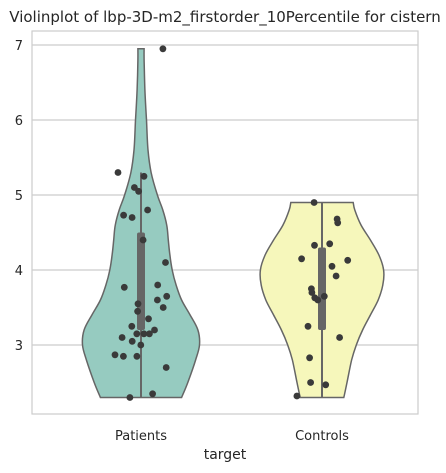 The width and height of the screenshot is (446, 473). I want to click on violin-controls, so click(322, 299).